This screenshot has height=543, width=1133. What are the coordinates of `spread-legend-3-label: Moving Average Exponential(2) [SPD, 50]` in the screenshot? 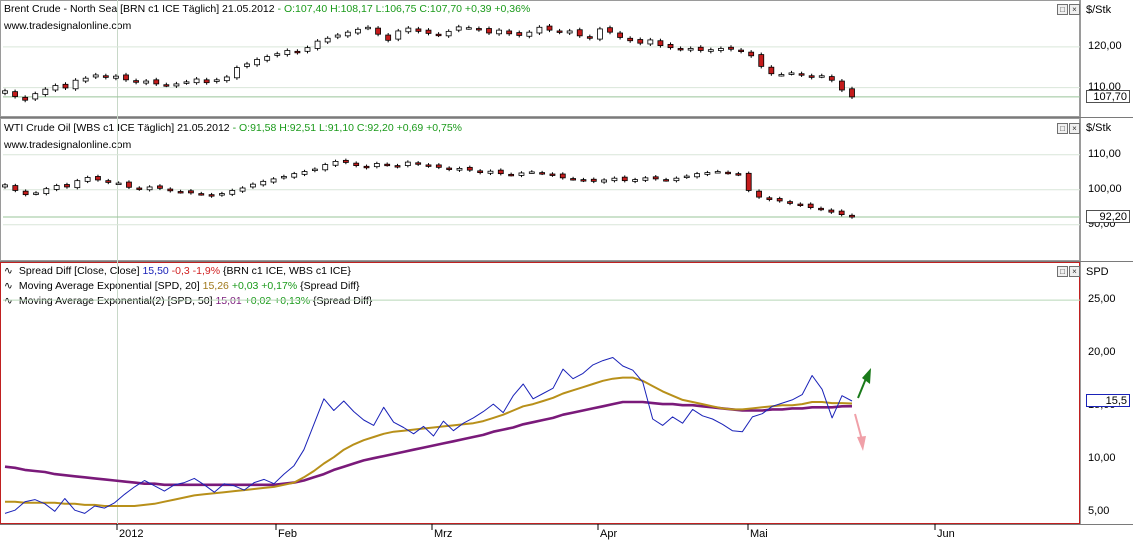 It's located at (115, 301).